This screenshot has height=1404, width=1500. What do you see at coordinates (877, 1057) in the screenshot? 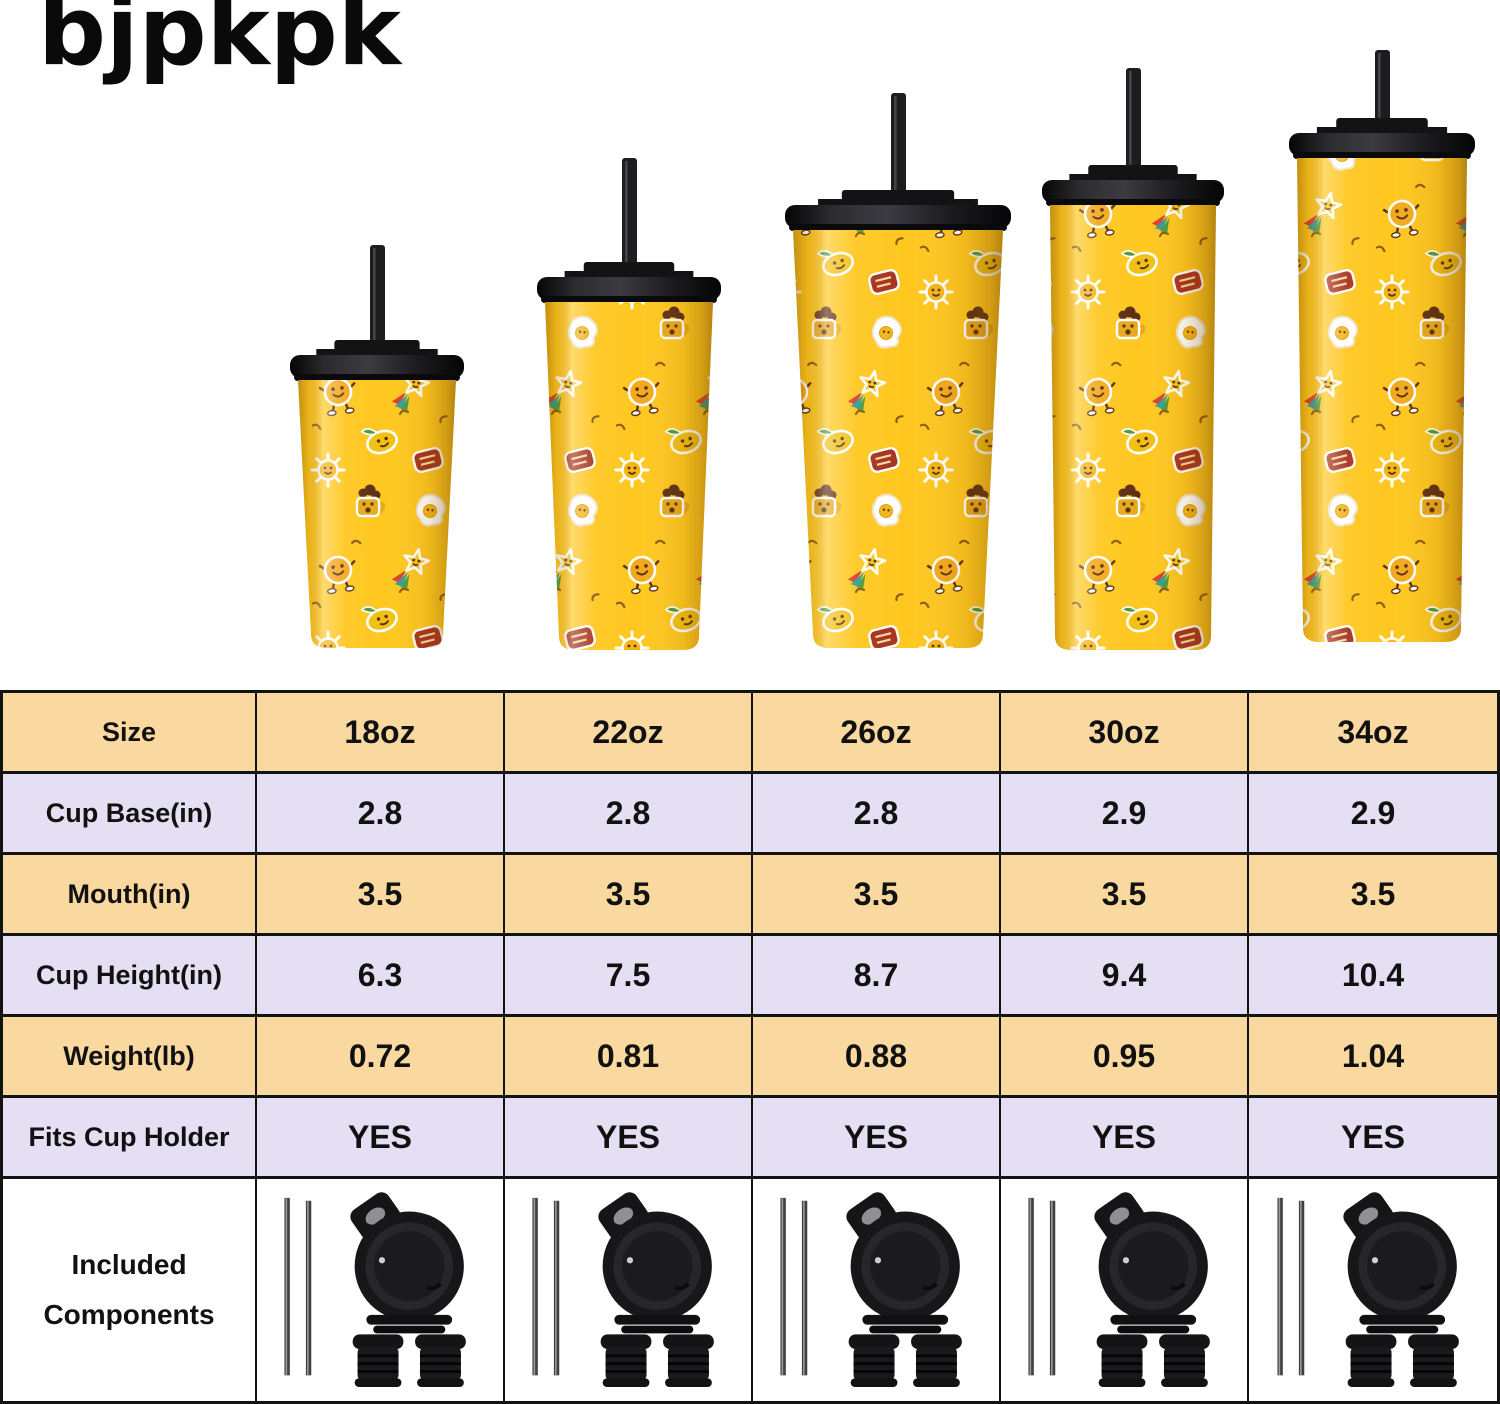
I see `spec-cell: 0.88` at bounding box center [877, 1057].